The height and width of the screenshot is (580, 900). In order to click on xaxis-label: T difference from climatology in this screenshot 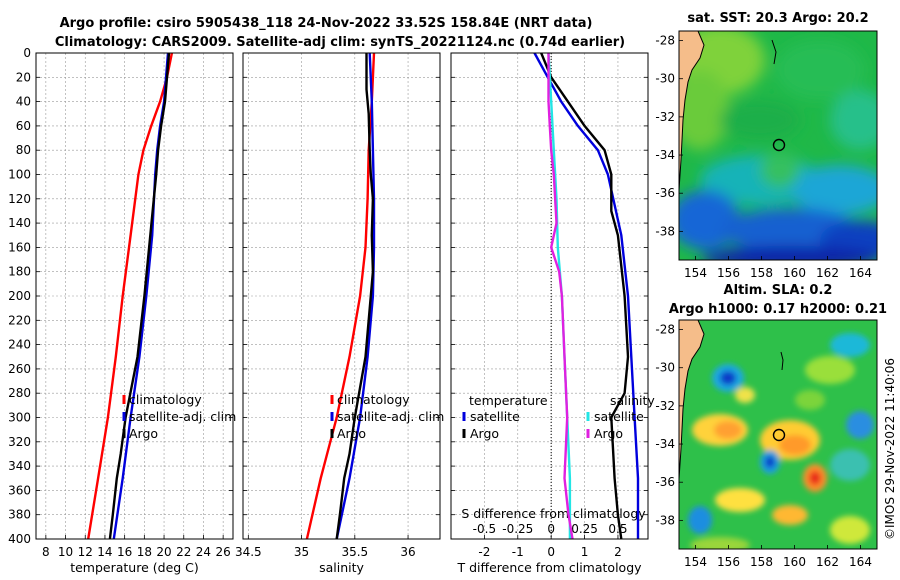, I will do `click(549, 567)`.